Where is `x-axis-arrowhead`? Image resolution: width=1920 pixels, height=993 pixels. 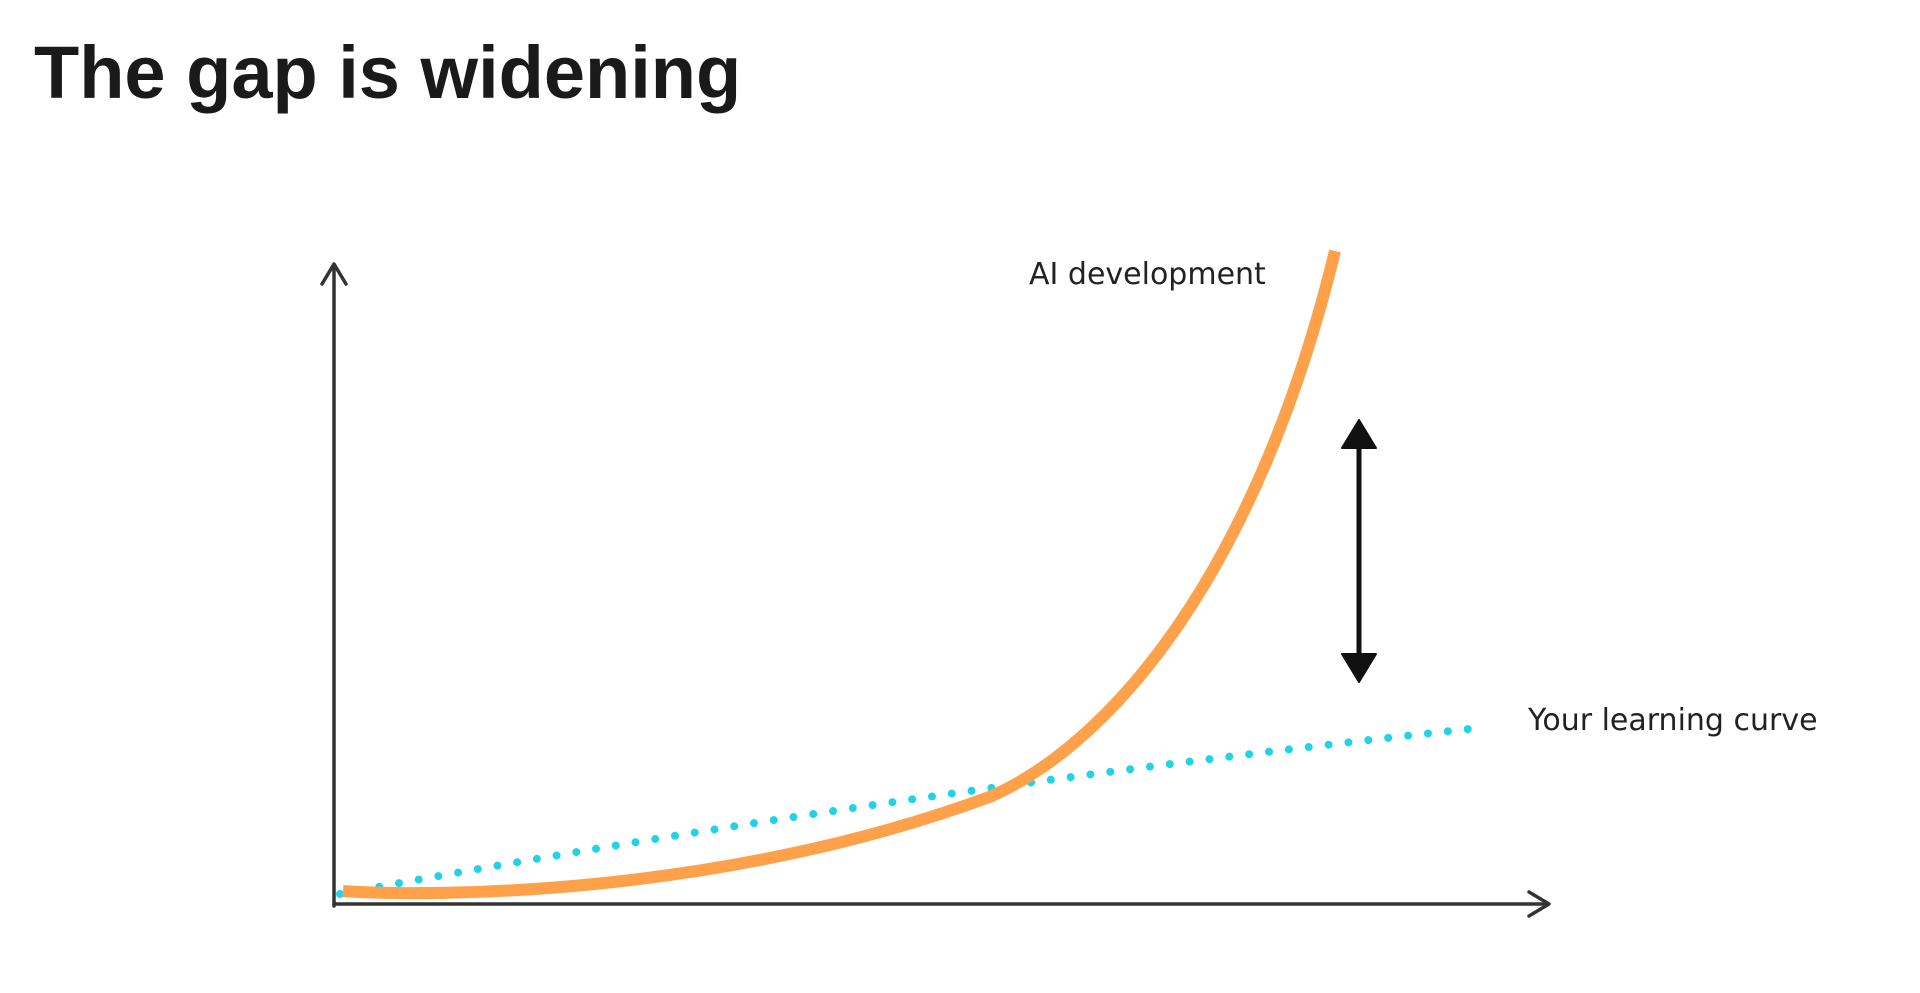
x-axis-arrowhead is located at coordinates (1539, 904).